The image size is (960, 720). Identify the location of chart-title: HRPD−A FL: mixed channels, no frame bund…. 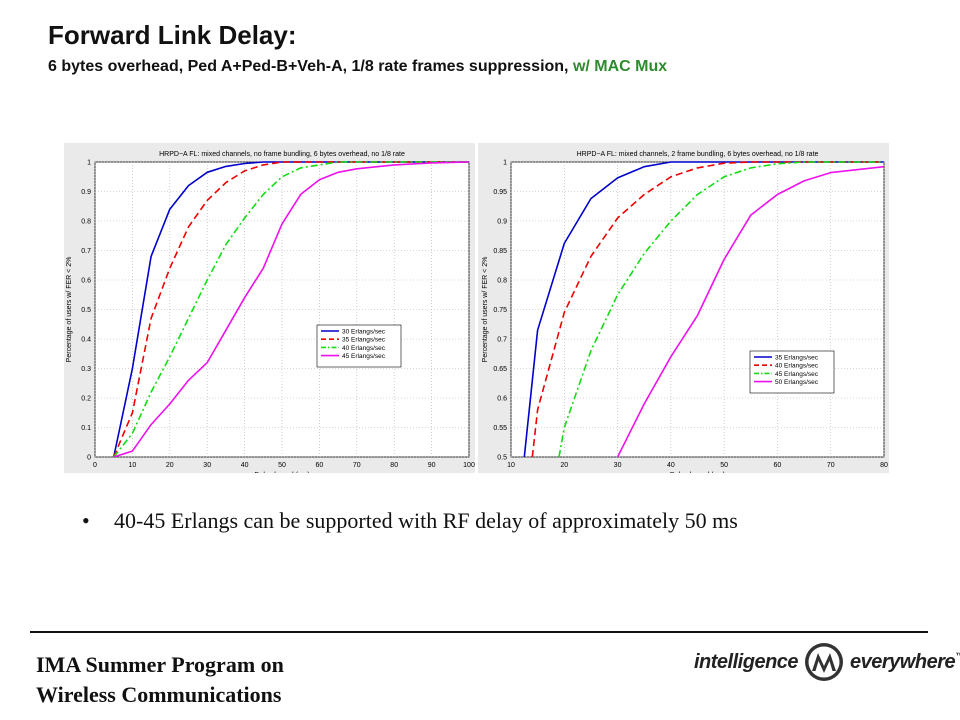
(282, 154).